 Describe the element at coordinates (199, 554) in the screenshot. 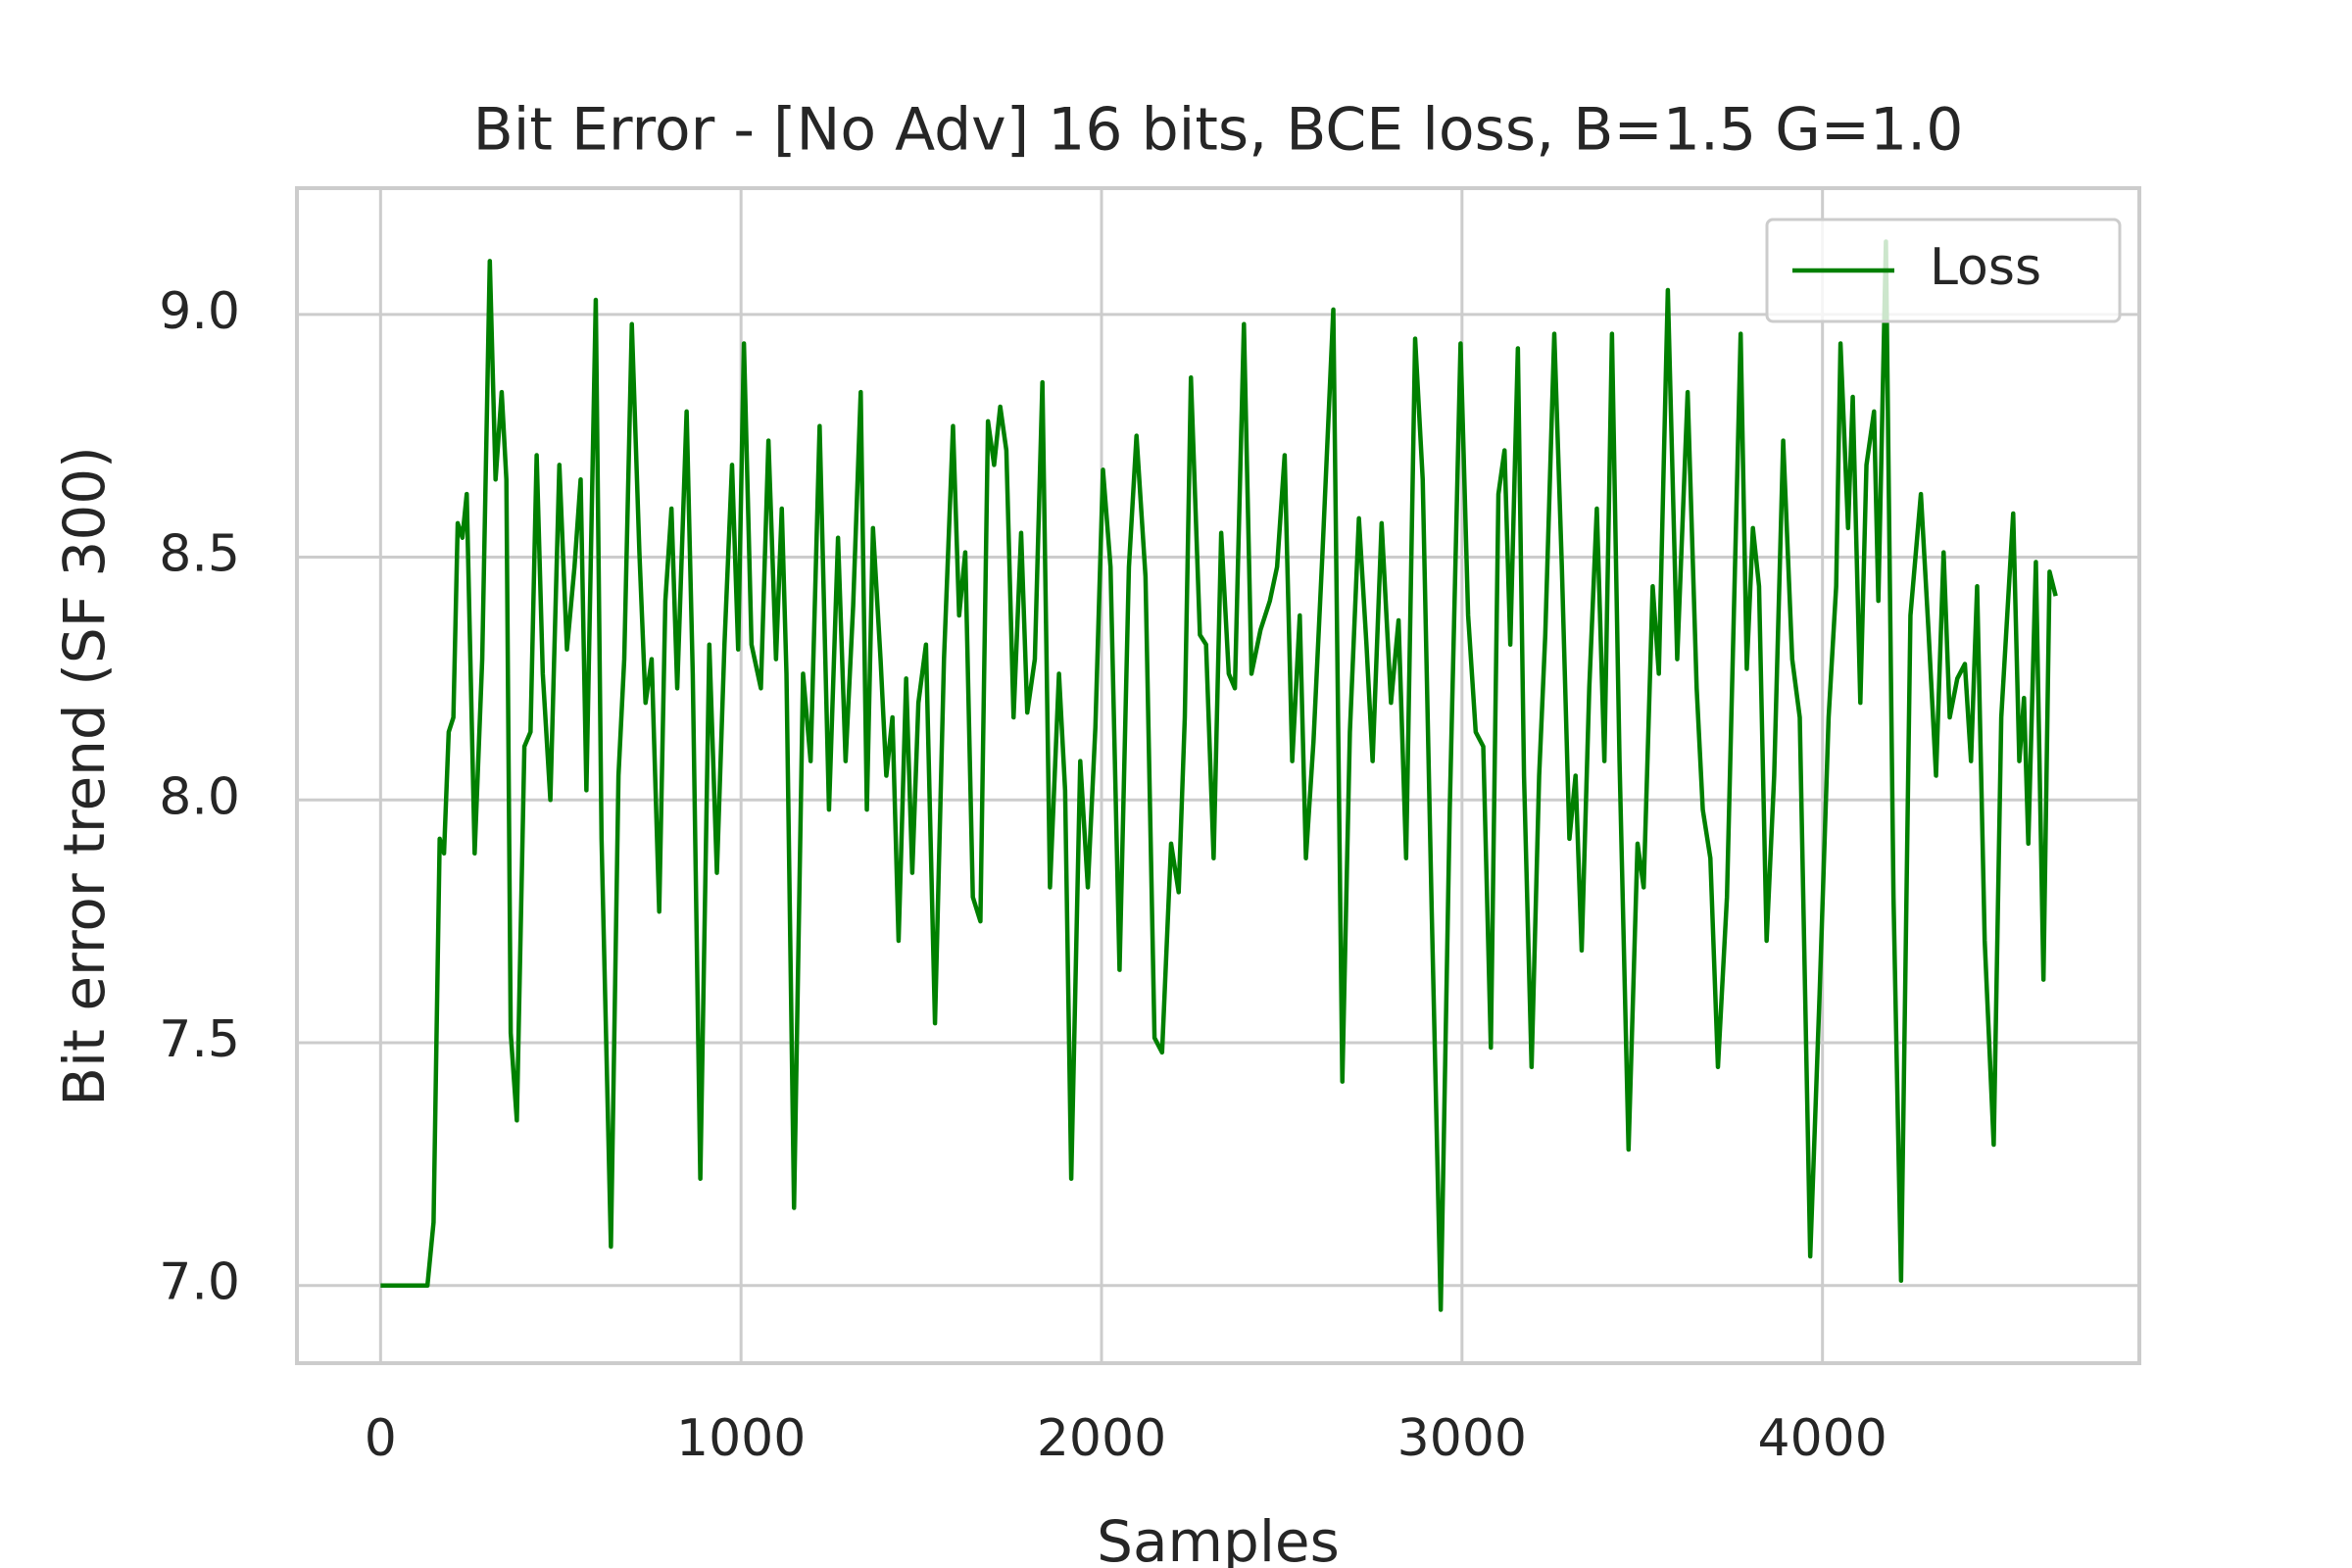

I see `y-tick-label: 8.5` at that location.